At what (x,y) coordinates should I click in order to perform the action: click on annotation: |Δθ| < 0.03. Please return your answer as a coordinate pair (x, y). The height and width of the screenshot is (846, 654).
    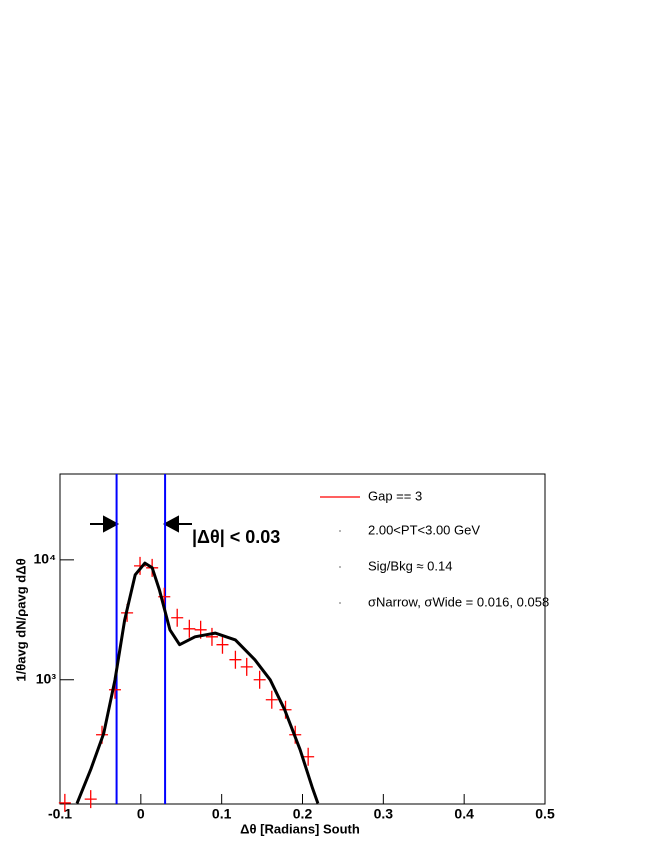
    Looking at the image, I should click on (236, 537).